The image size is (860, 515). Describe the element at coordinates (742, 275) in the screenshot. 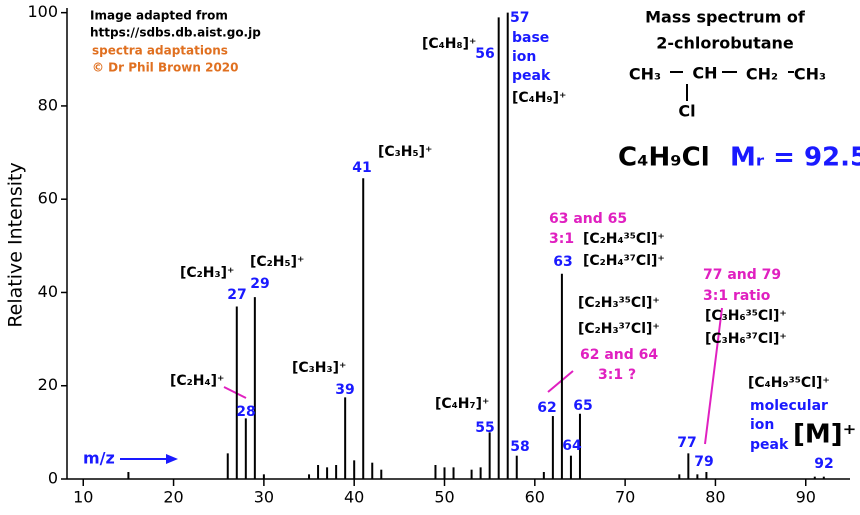

I see `annotation: 77 and 79` at that location.